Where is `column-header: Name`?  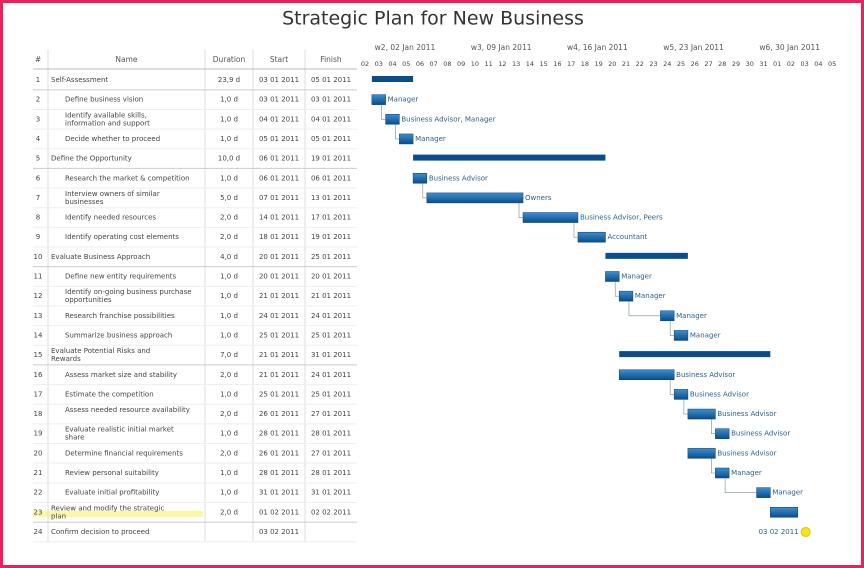
column-header: Name is located at coordinates (126, 59).